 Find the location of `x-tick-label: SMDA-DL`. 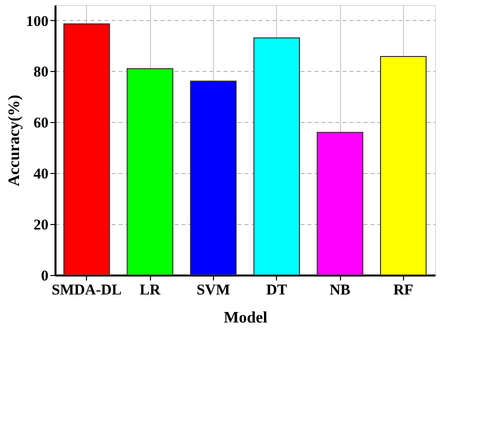

x-tick-label: SMDA-DL is located at coordinates (87, 290).